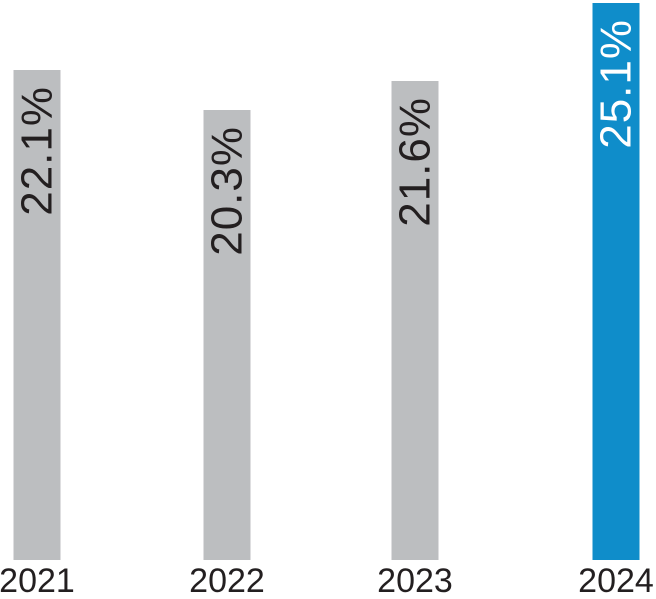 The image size is (656, 599). I want to click on bar-2022: 20.3%, so click(226, 335).